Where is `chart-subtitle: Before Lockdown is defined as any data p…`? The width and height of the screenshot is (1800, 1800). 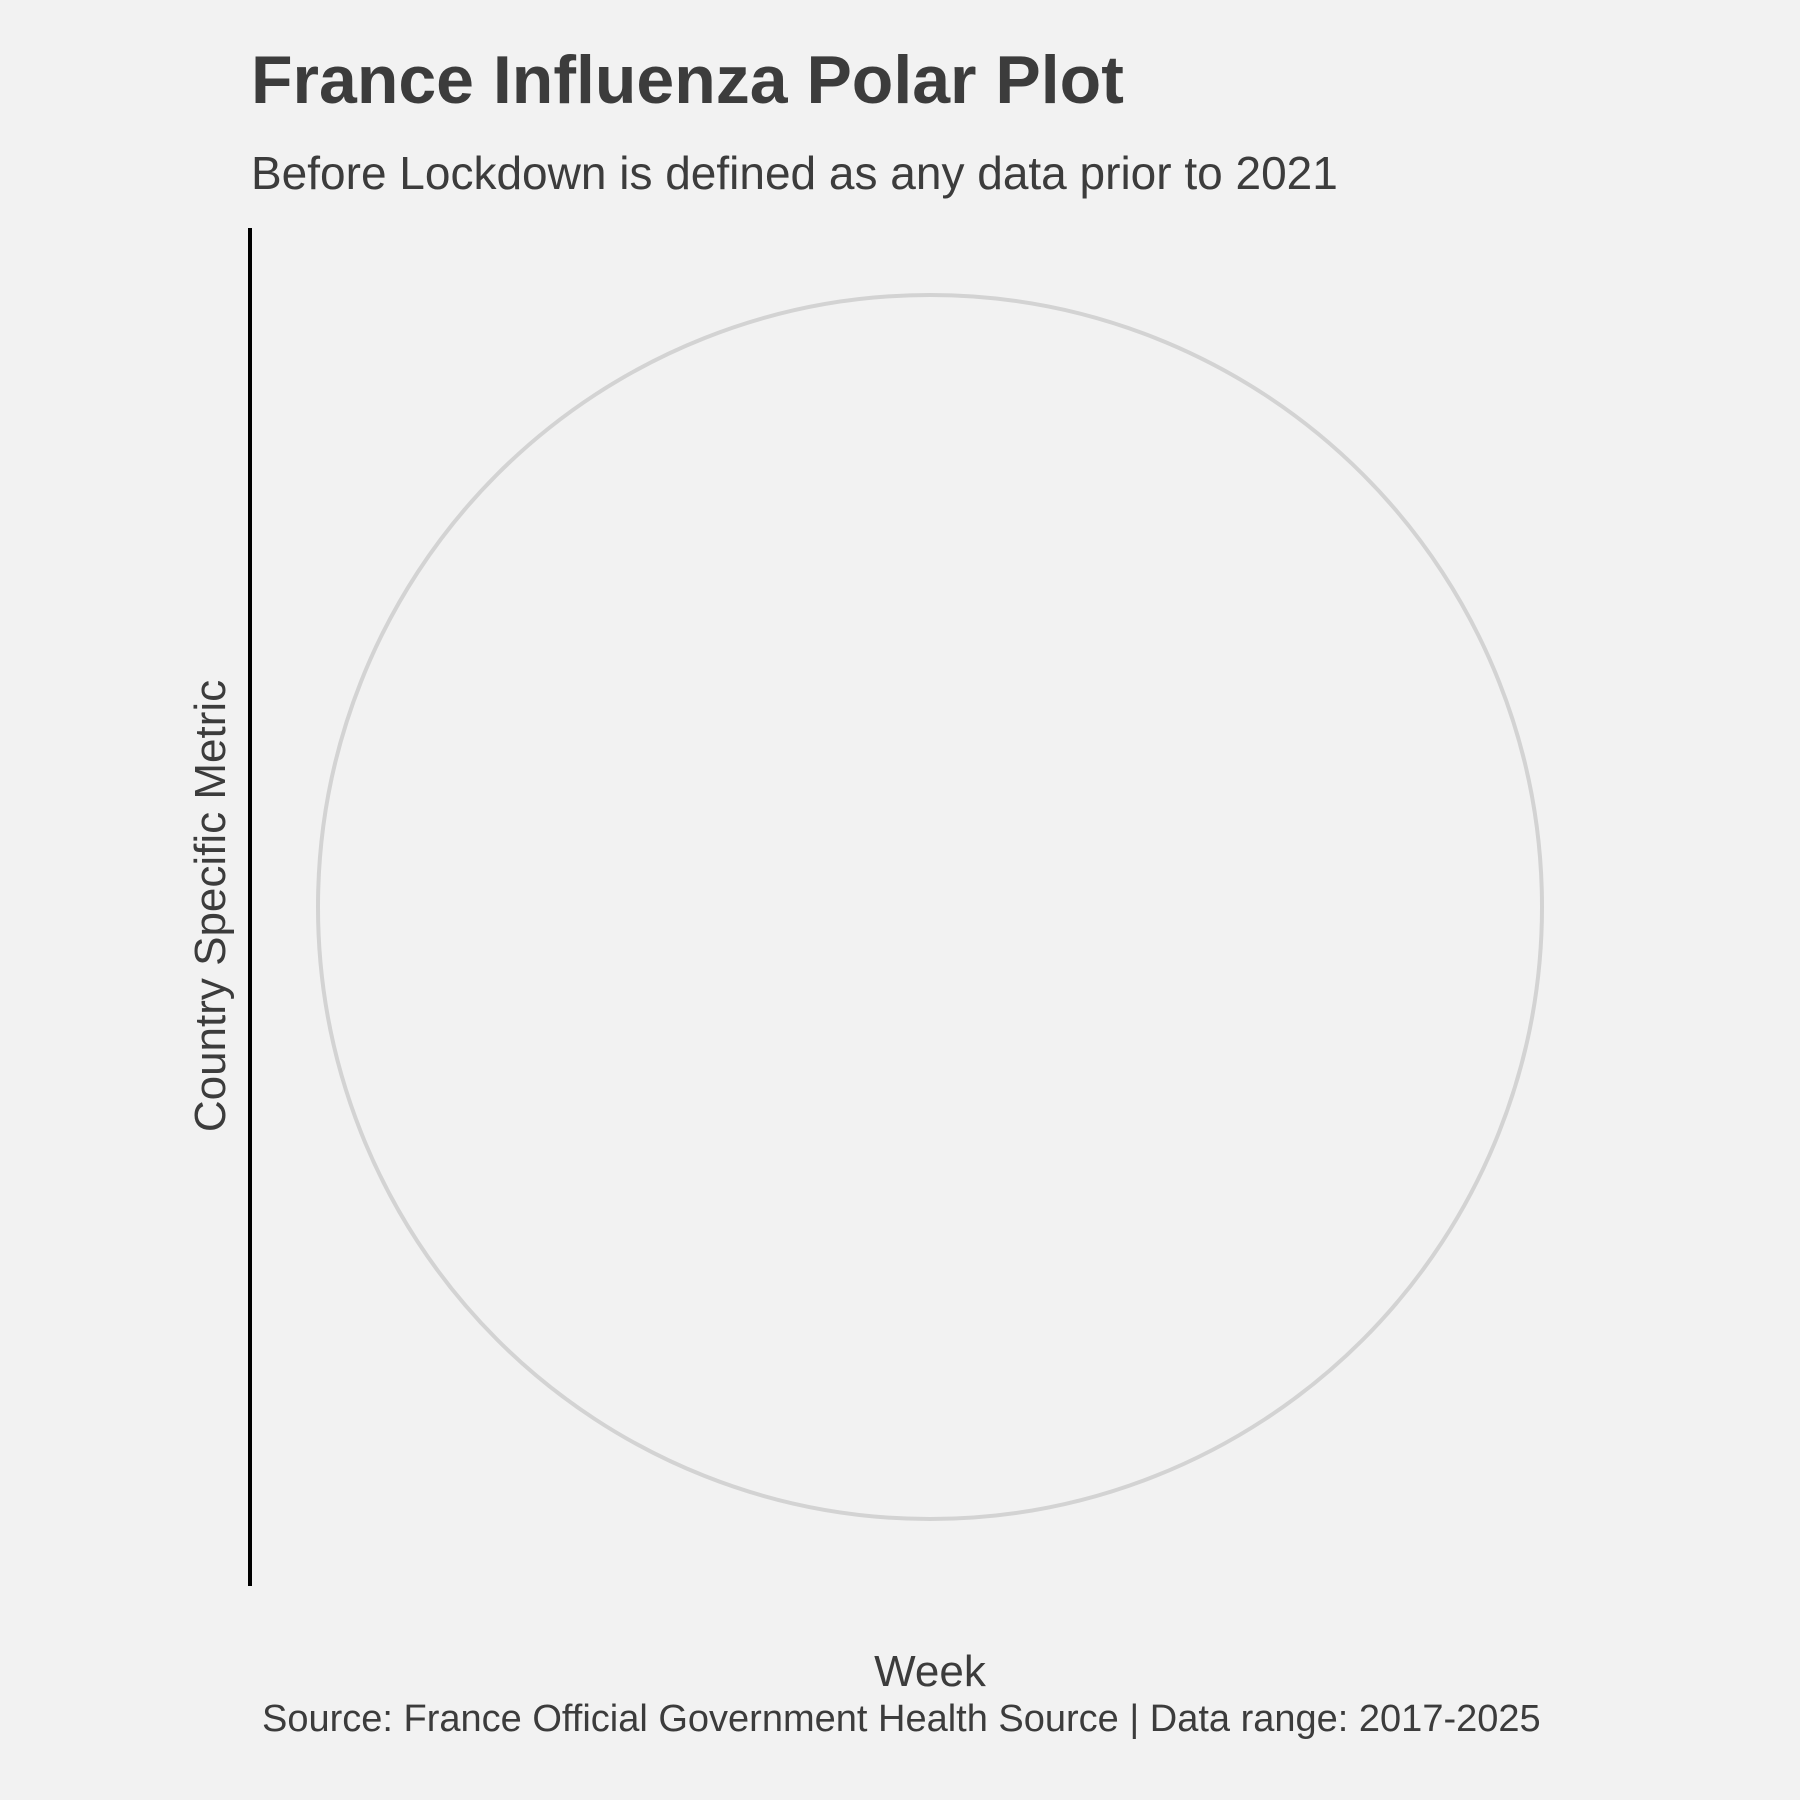 chart-subtitle: Before Lockdown is defined as any data p… is located at coordinates (794, 173).